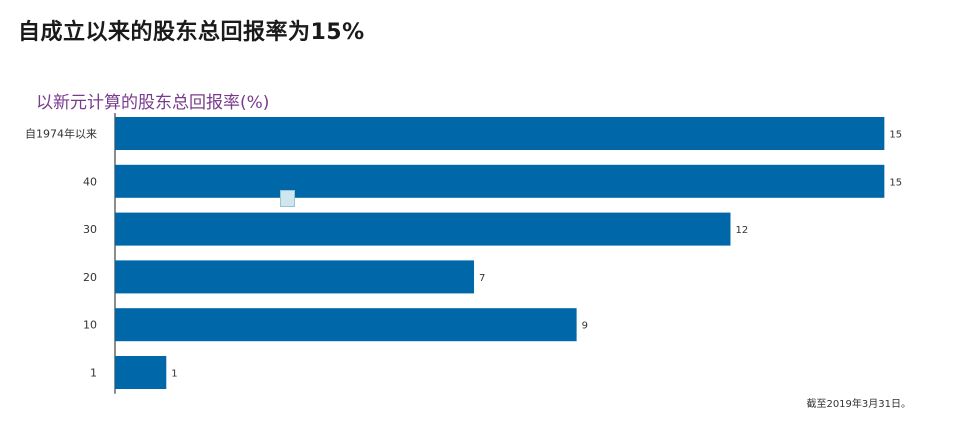 This screenshot has width=957, height=436. What do you see at coordinates (90, 325) in the screenshot?
I see `category-tick-label: 10` at bounding box center [90, 325].